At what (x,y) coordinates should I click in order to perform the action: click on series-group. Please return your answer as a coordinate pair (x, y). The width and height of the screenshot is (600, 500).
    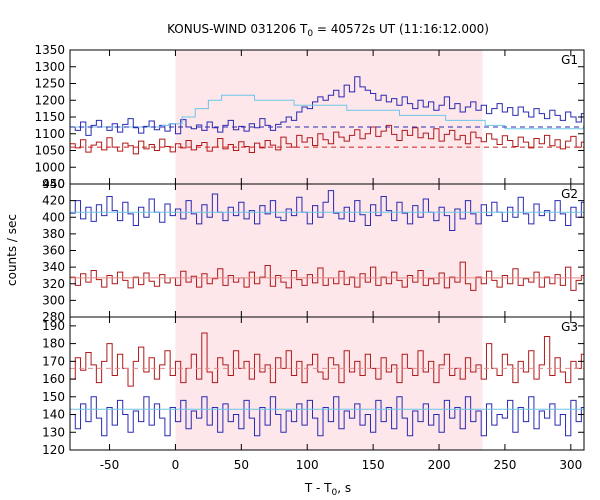
    Looking at the image, I should click on (327, 115).